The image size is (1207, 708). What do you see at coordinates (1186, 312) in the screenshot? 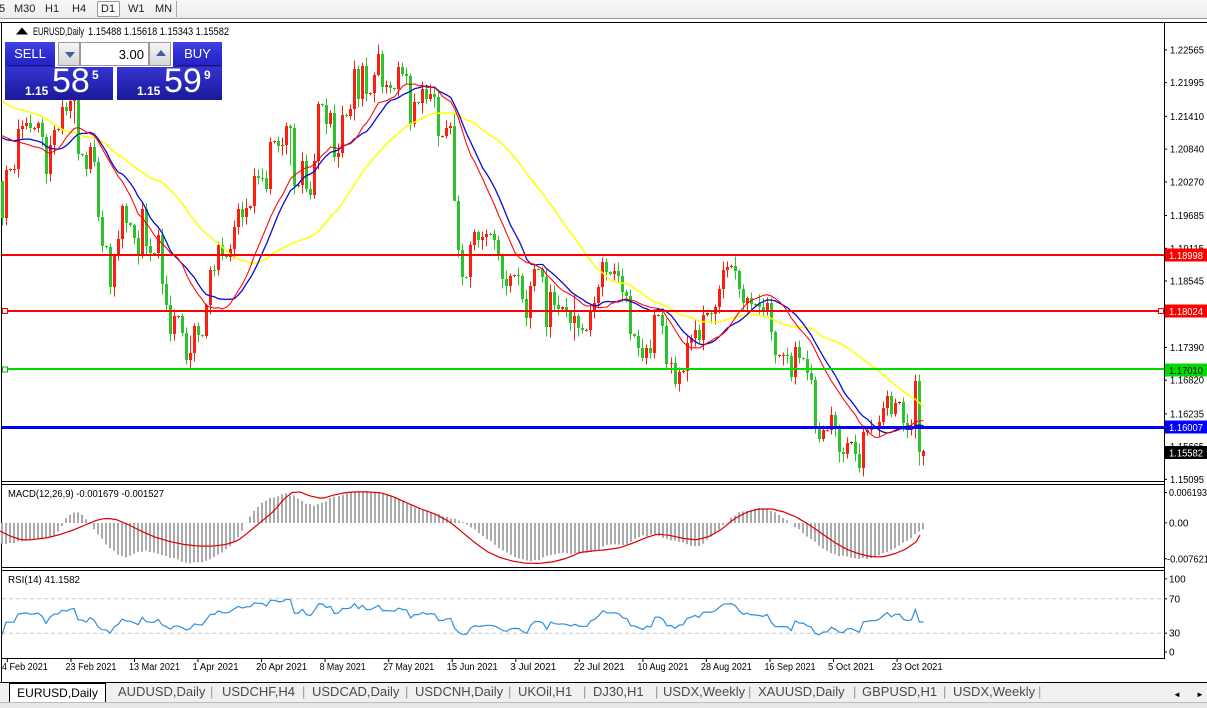
I see `svg-text: 1.18024` at bounding box center [1186, 312].